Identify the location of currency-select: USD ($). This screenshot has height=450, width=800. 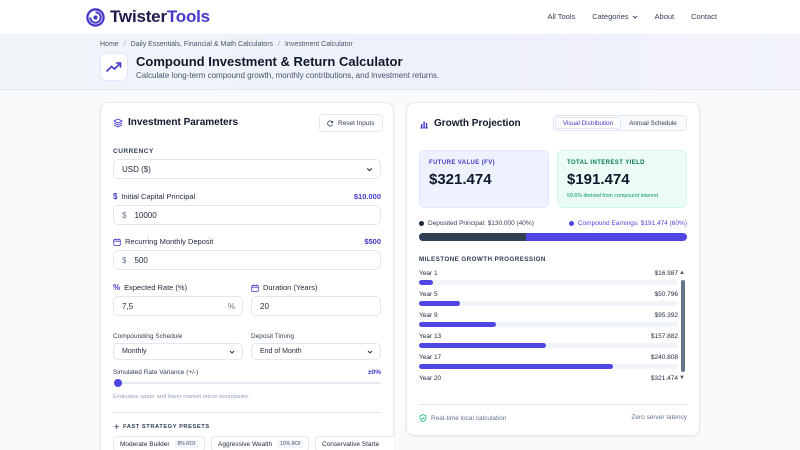
(247, 169).